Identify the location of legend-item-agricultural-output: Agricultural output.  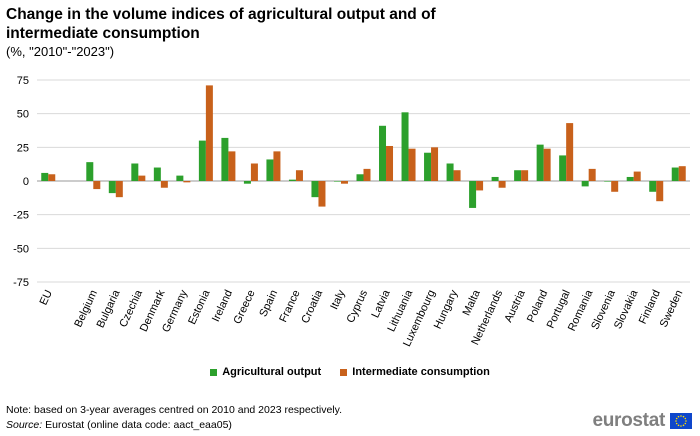
(265, 372).